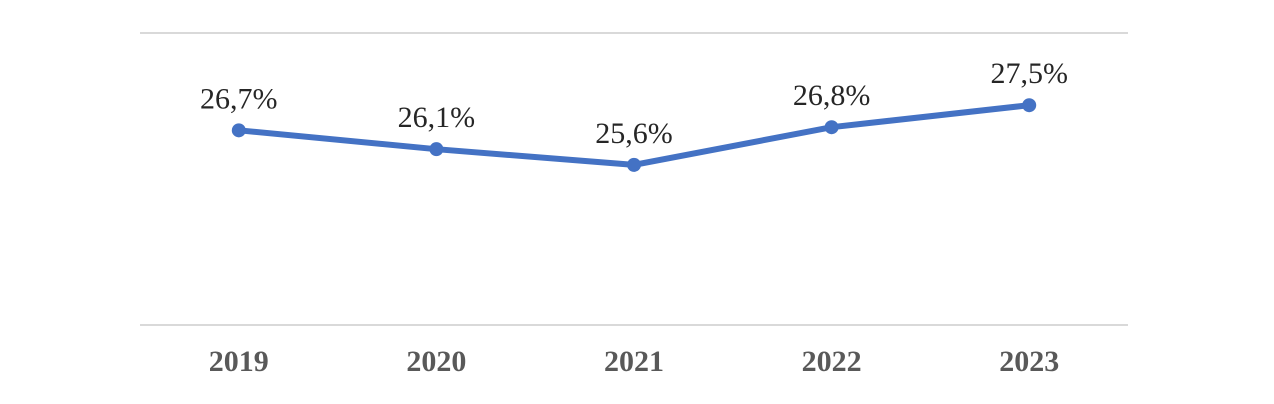 This screenshot has width=1274, height=404. I want to click on x-axis-tick-label: 2019, so click(239, 361).